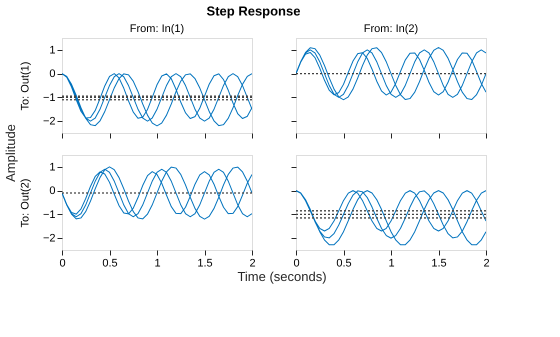 This screenshot has height=337, width=560. Describe the element at coordinates (282, 276) in the screenshot. I see `text: Time (seconds)` at that location.